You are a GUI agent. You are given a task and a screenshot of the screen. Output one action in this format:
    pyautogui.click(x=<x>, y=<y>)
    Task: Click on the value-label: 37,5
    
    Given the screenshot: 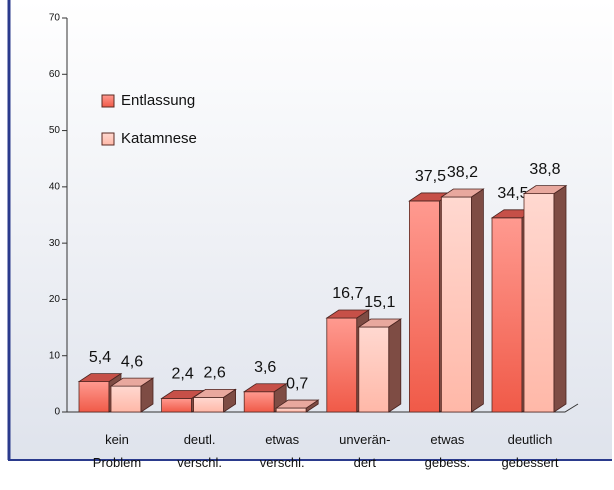 What is the action you would take?
    pyautogui.click(x=430, y=176)
    